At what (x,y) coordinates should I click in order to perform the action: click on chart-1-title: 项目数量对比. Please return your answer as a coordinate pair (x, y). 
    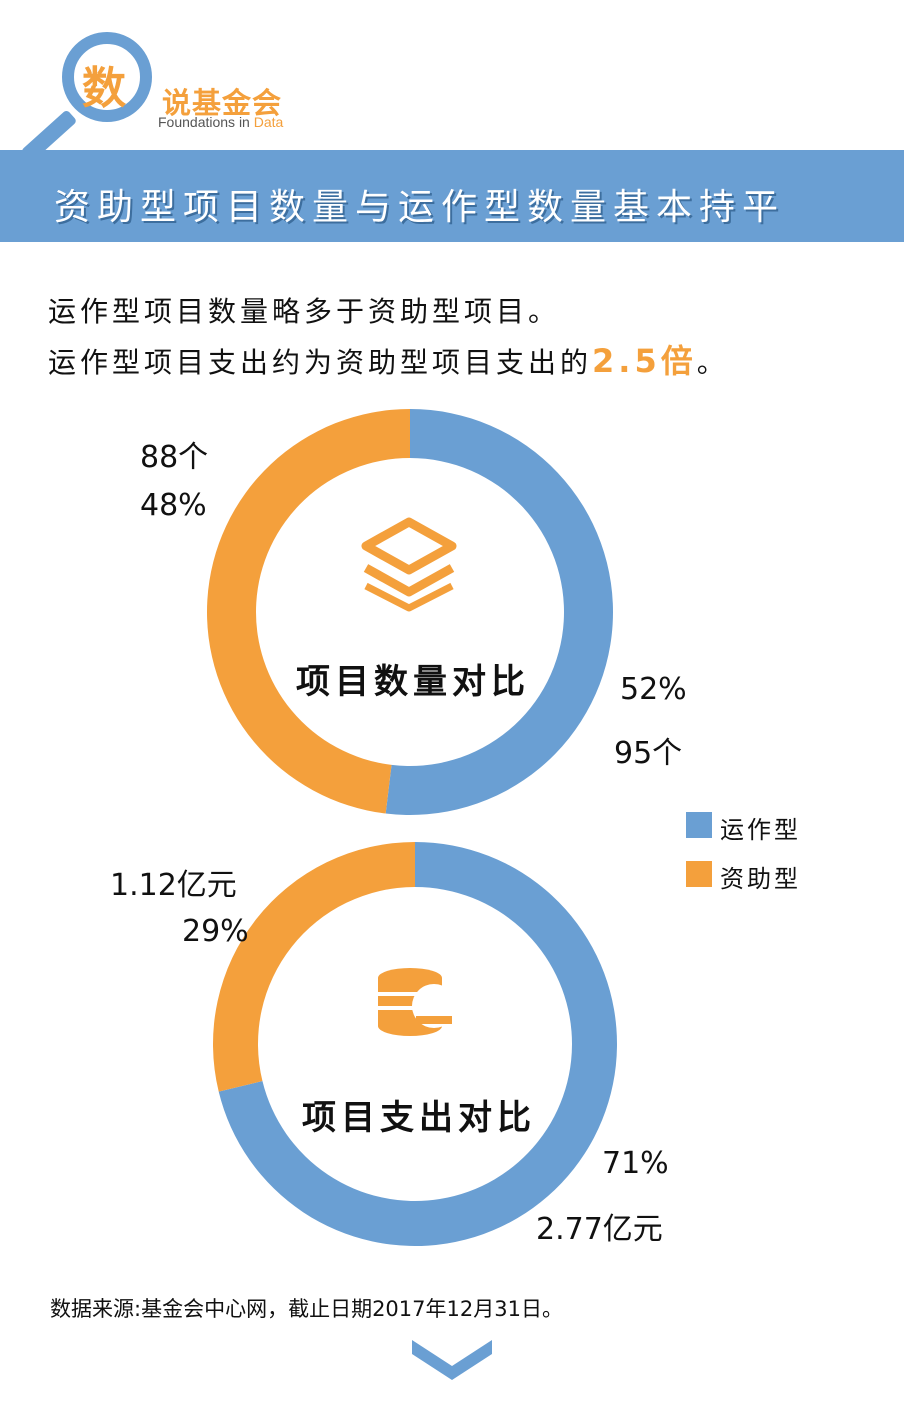
    Looking at the image, I should click on (413, 682).